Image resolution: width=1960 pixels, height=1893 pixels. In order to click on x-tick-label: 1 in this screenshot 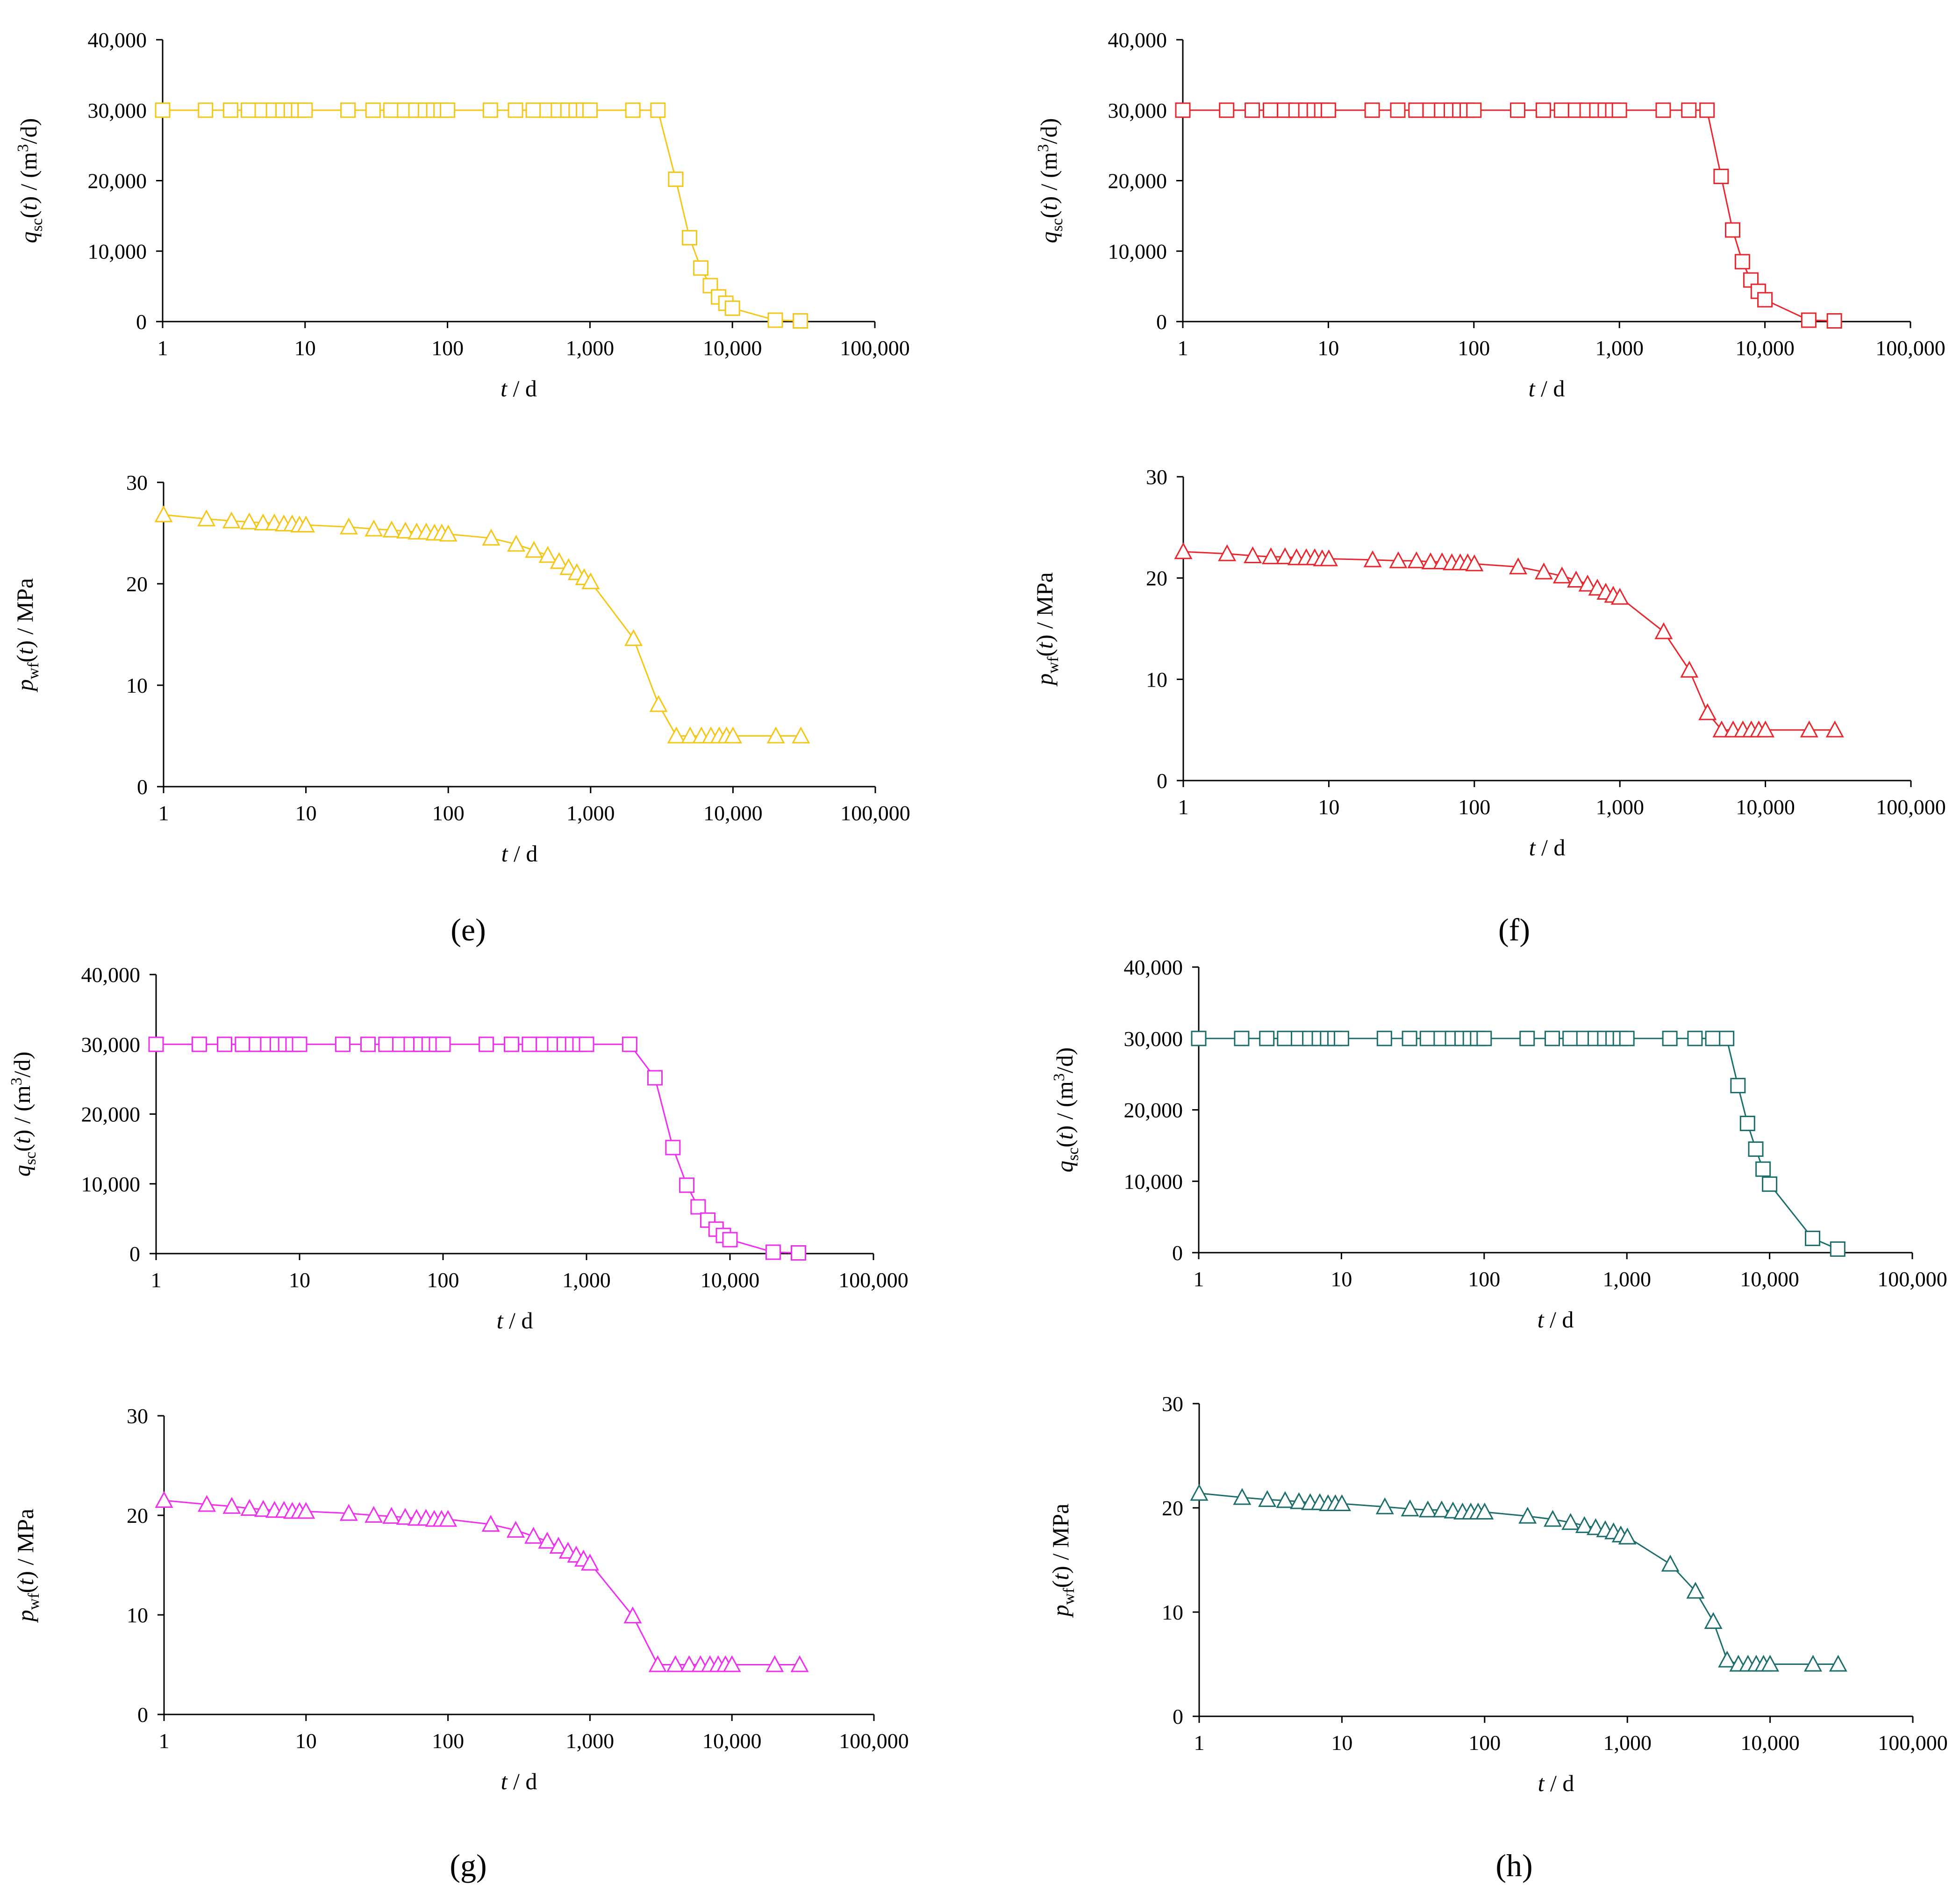, I will do `click(1199, 1279)`.